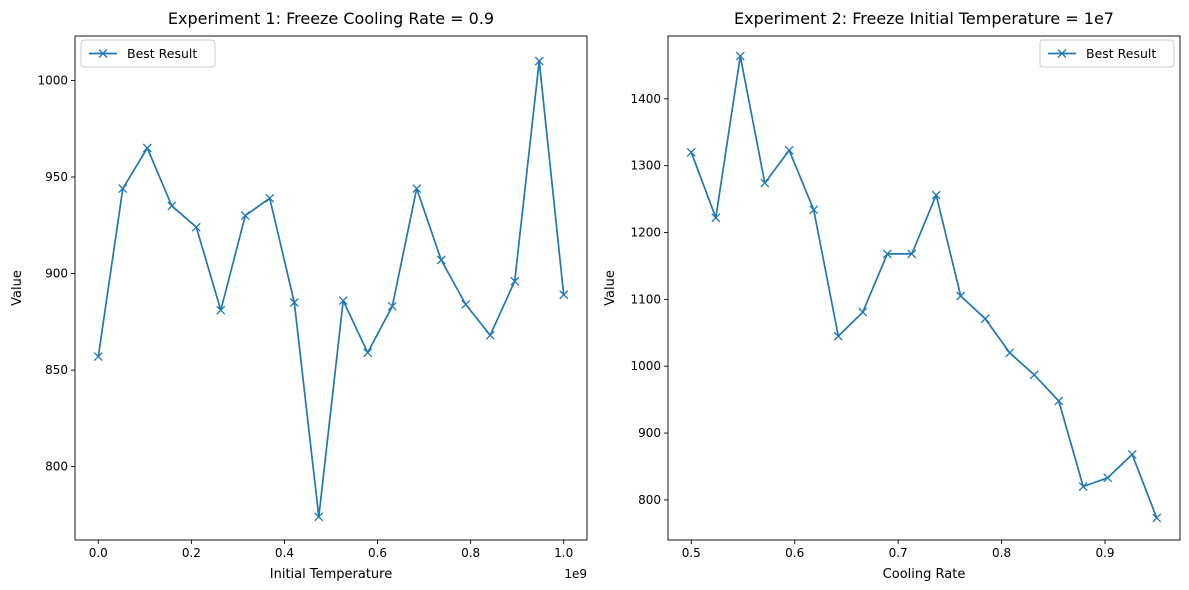 The height and width of the screenshot is (590, 1189). I want to click on y-tick-label: 1400, so click(645, 99).